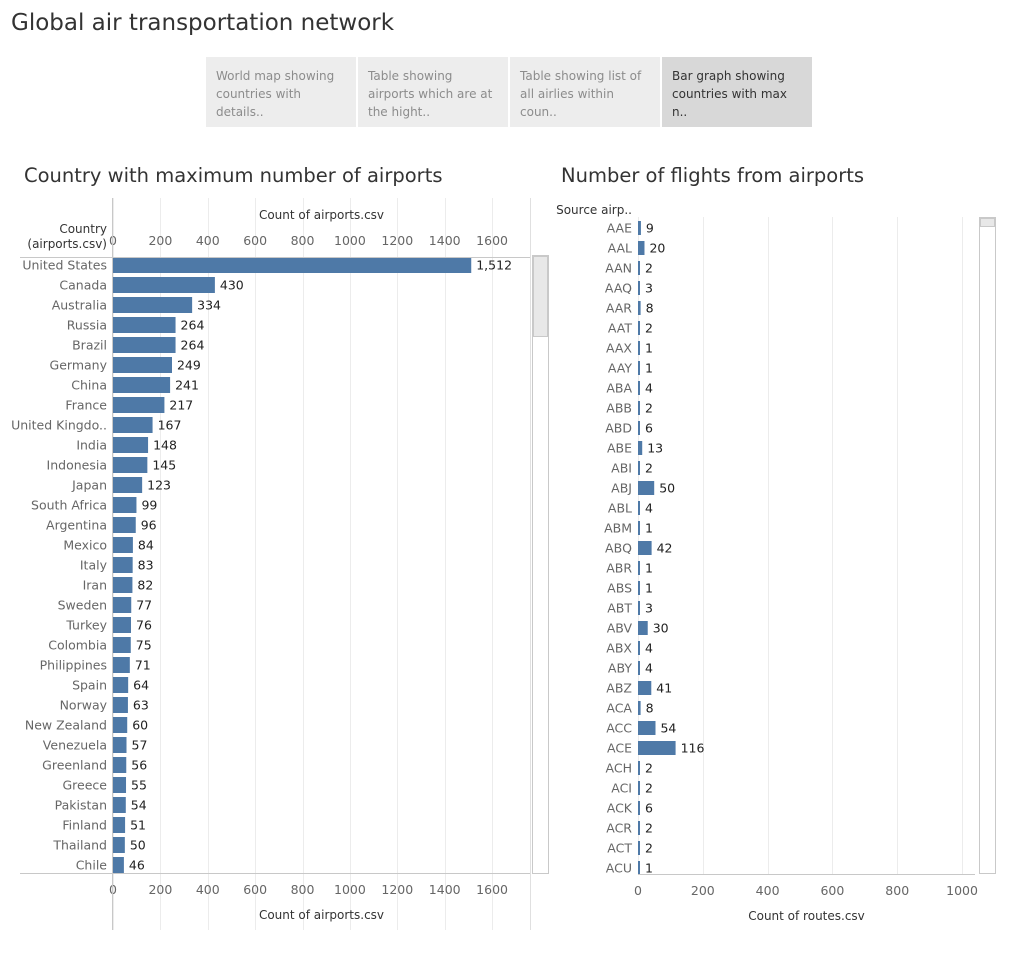 The image size is (1015, 963). What do you see at coordinates (492, 889) in the screenshot?
I see `airports-x-tick-label: 1600` at bounding box center [492, 889].